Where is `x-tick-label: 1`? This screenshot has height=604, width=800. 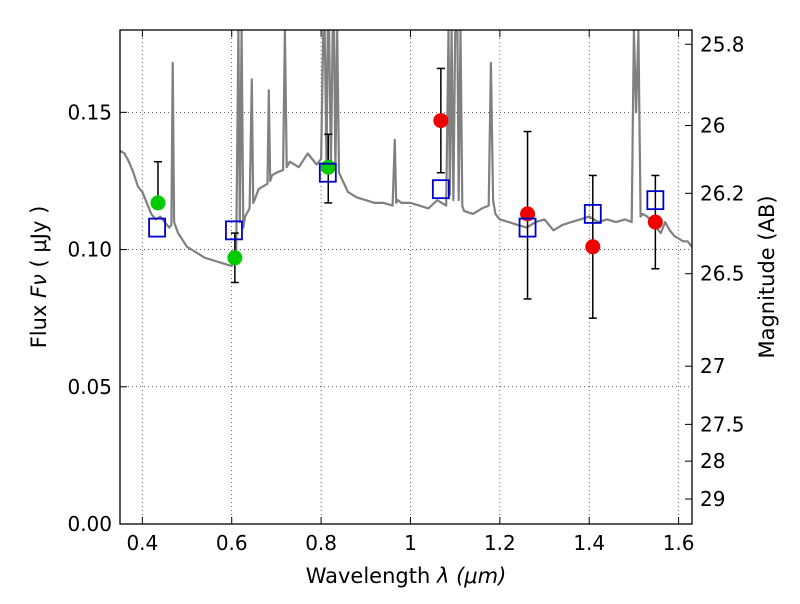 x-tick-label: 1 is located at coordinates (410, 543).